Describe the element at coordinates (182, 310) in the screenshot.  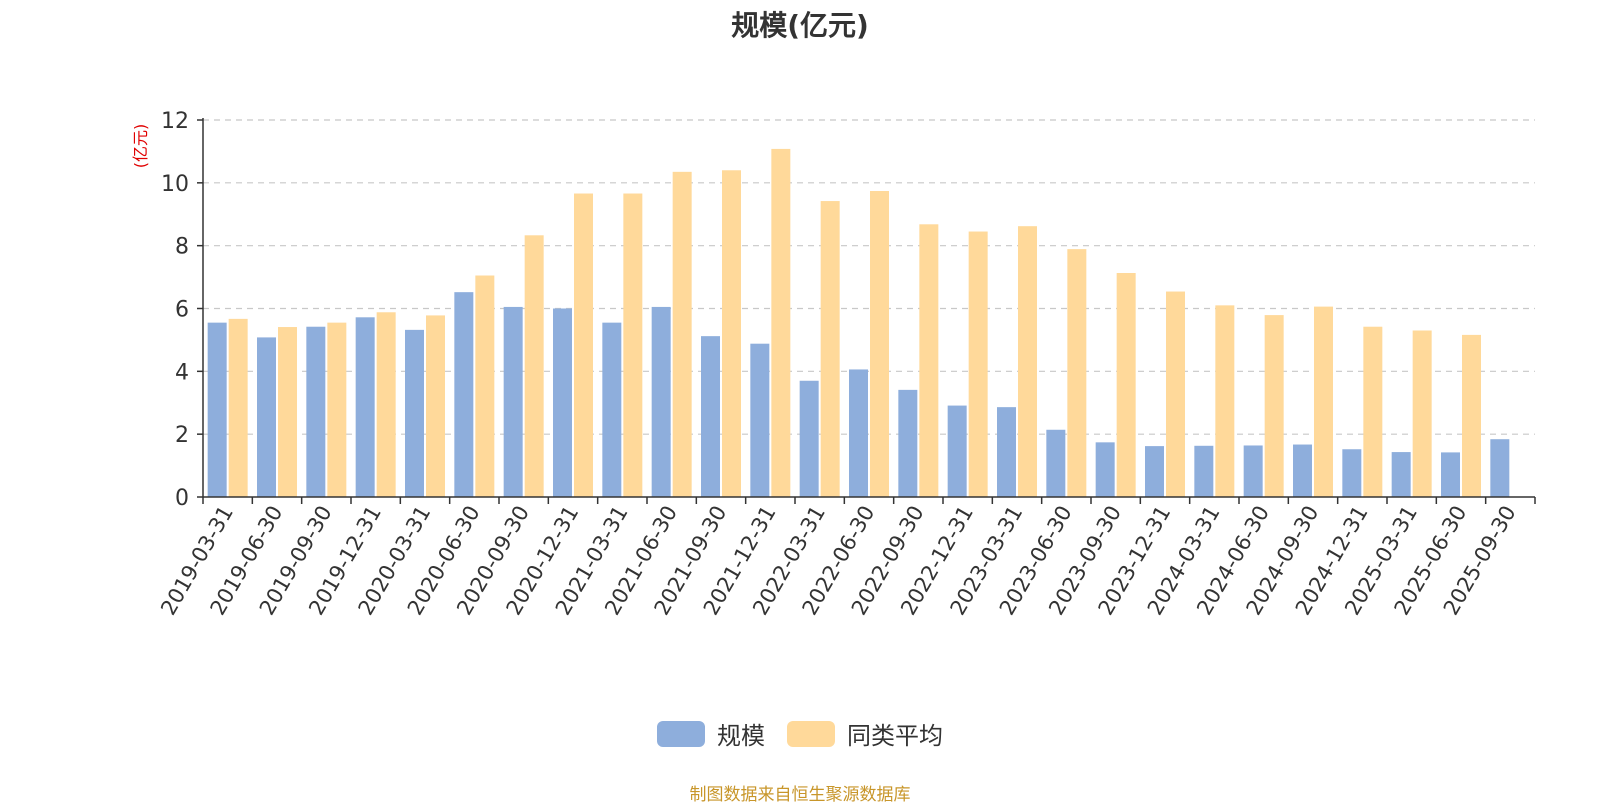
I see `y-tick-label: 6` at that location.